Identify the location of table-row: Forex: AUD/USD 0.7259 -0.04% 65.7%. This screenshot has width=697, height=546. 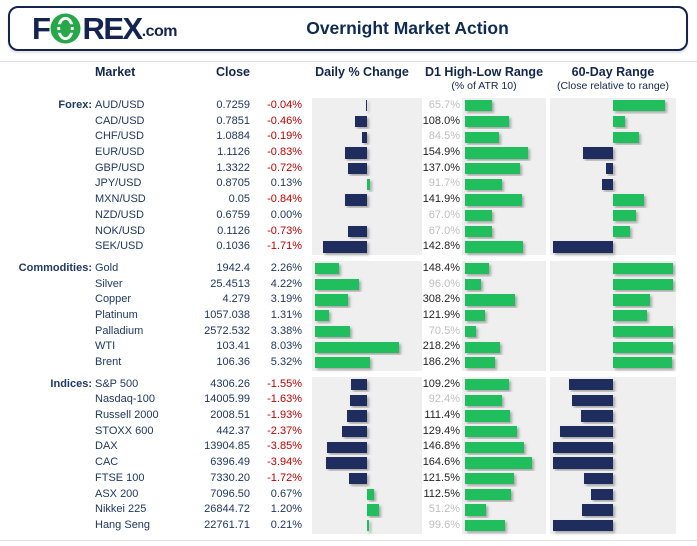
(348, 106).